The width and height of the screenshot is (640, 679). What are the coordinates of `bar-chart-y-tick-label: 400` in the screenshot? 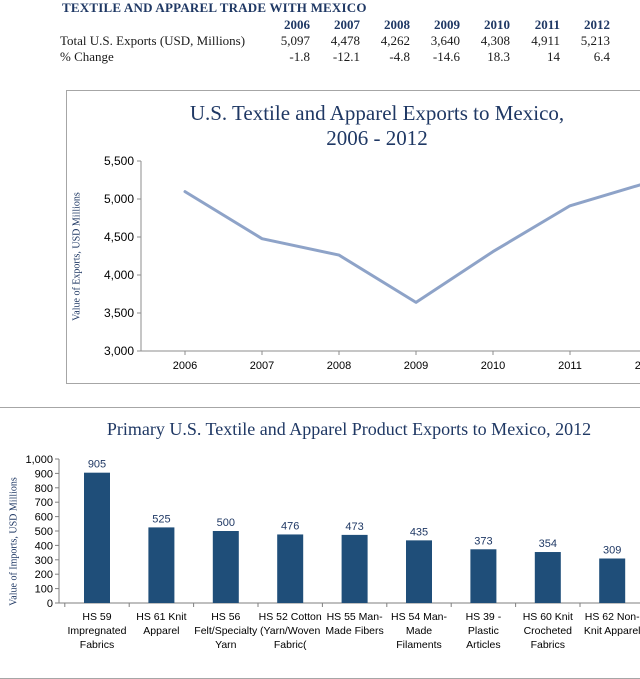 It's located at (44, 546).